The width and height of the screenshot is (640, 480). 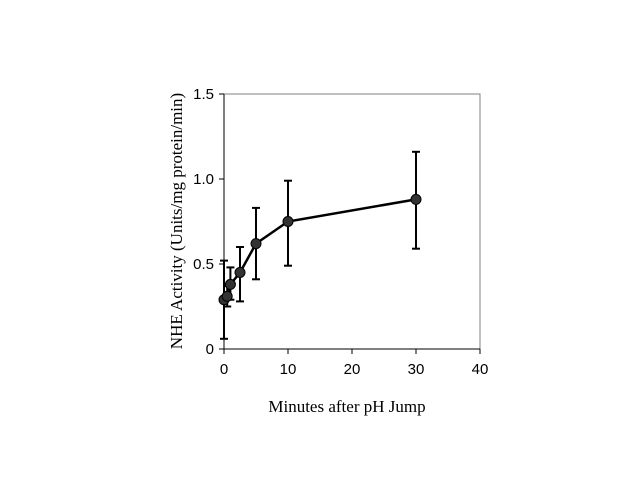 I want to click on y-tick-label: 0.5, so click(x=203, y=264).